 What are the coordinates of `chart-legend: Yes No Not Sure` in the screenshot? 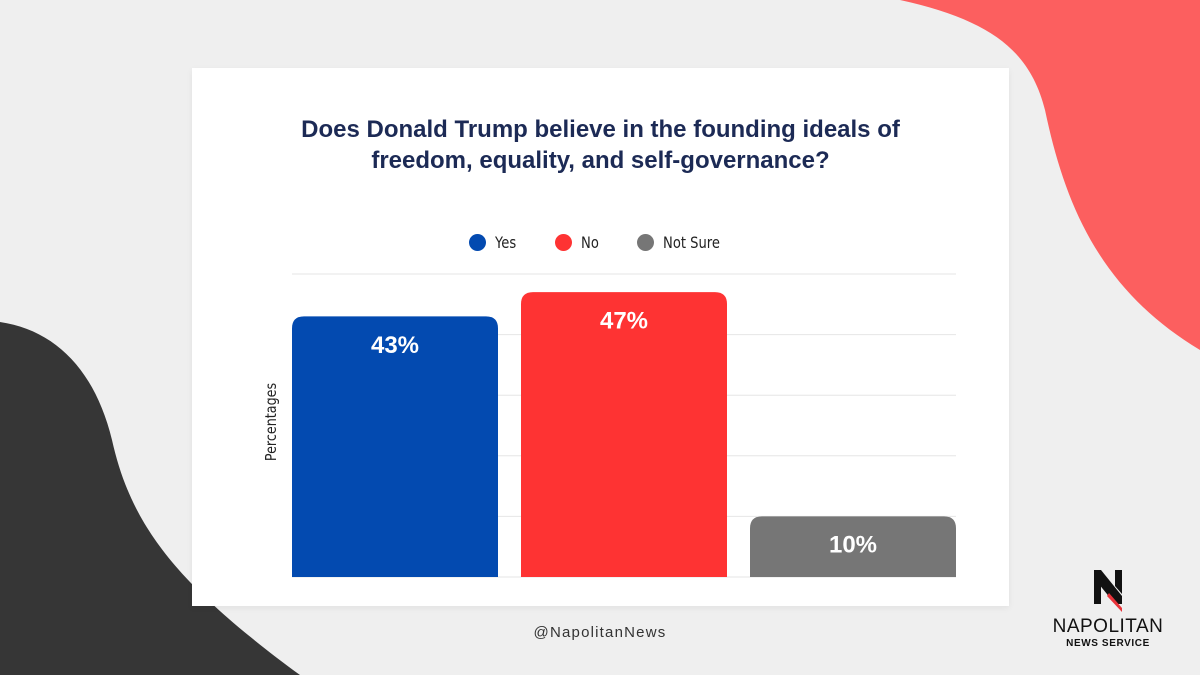 It's located at (600, 242).